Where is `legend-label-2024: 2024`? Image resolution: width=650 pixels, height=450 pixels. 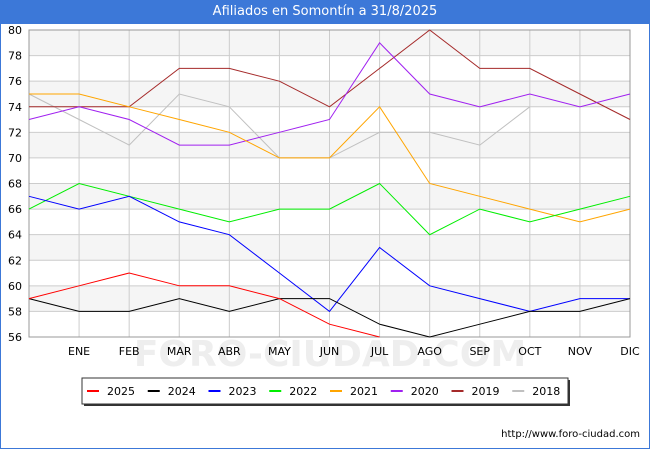
legend-label-2024: 2024 is located at coordinates (182, 391).